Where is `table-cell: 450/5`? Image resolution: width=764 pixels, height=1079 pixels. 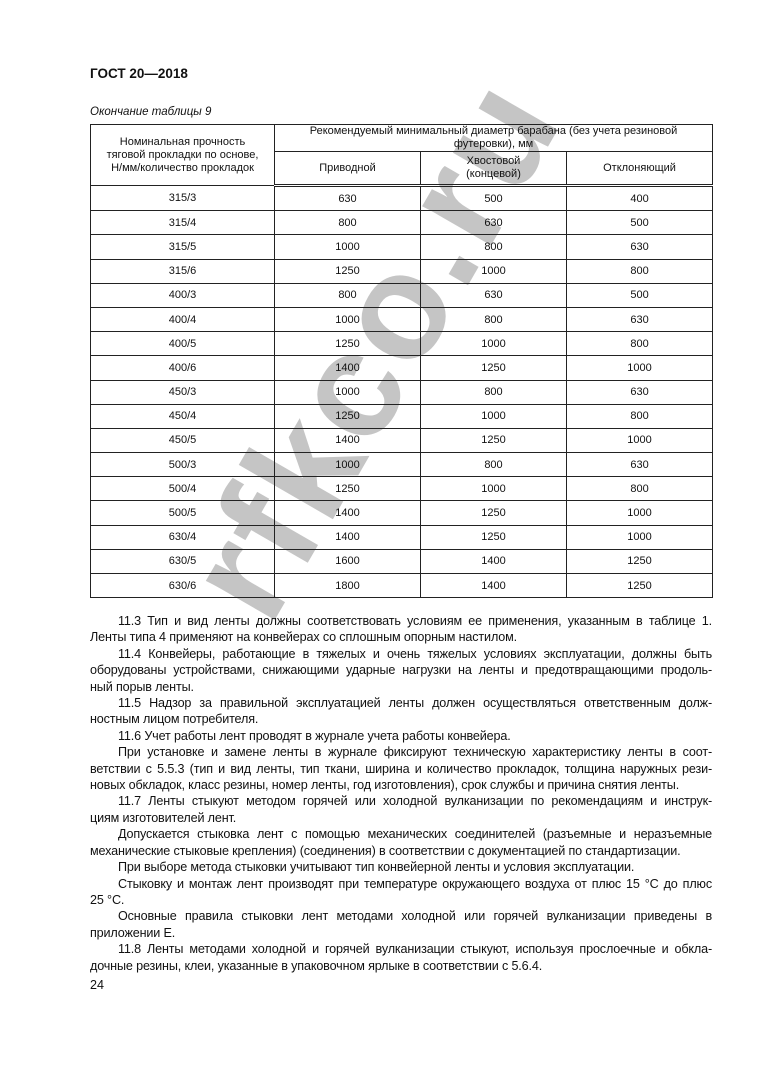 table-cell: 450/5 is located at coordinates (182, 440).